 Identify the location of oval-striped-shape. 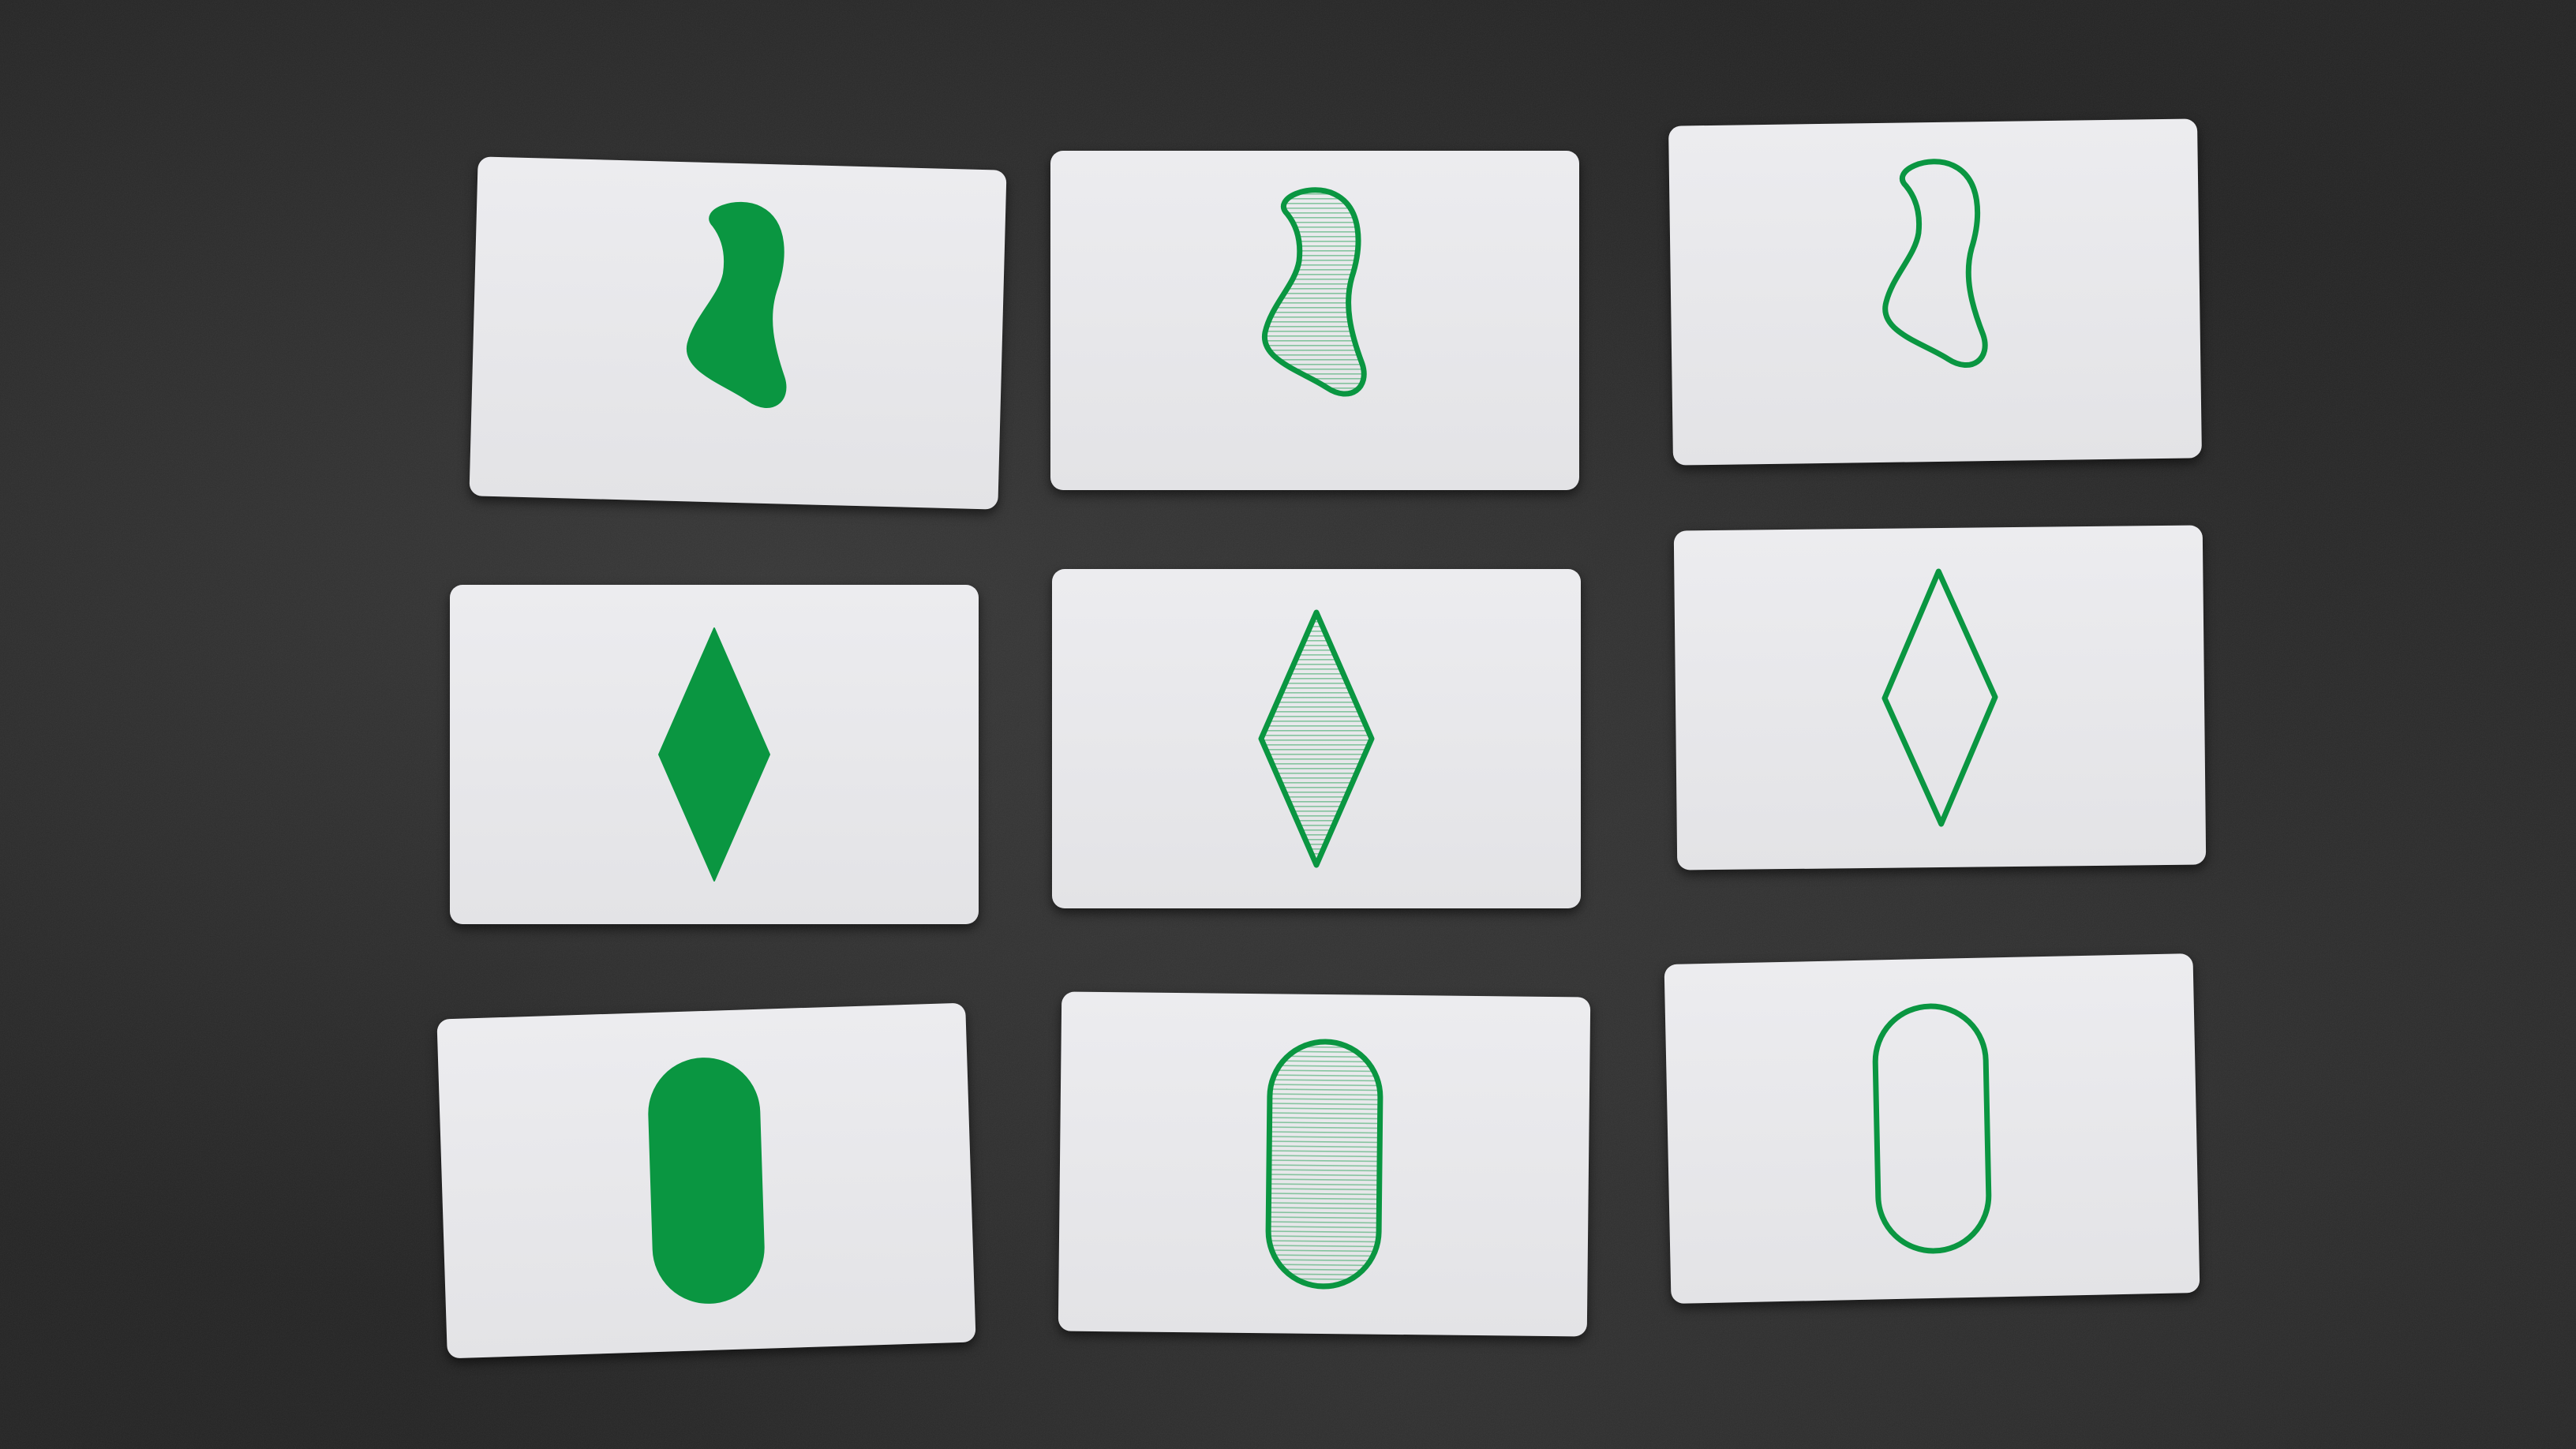
(1324, 1164).